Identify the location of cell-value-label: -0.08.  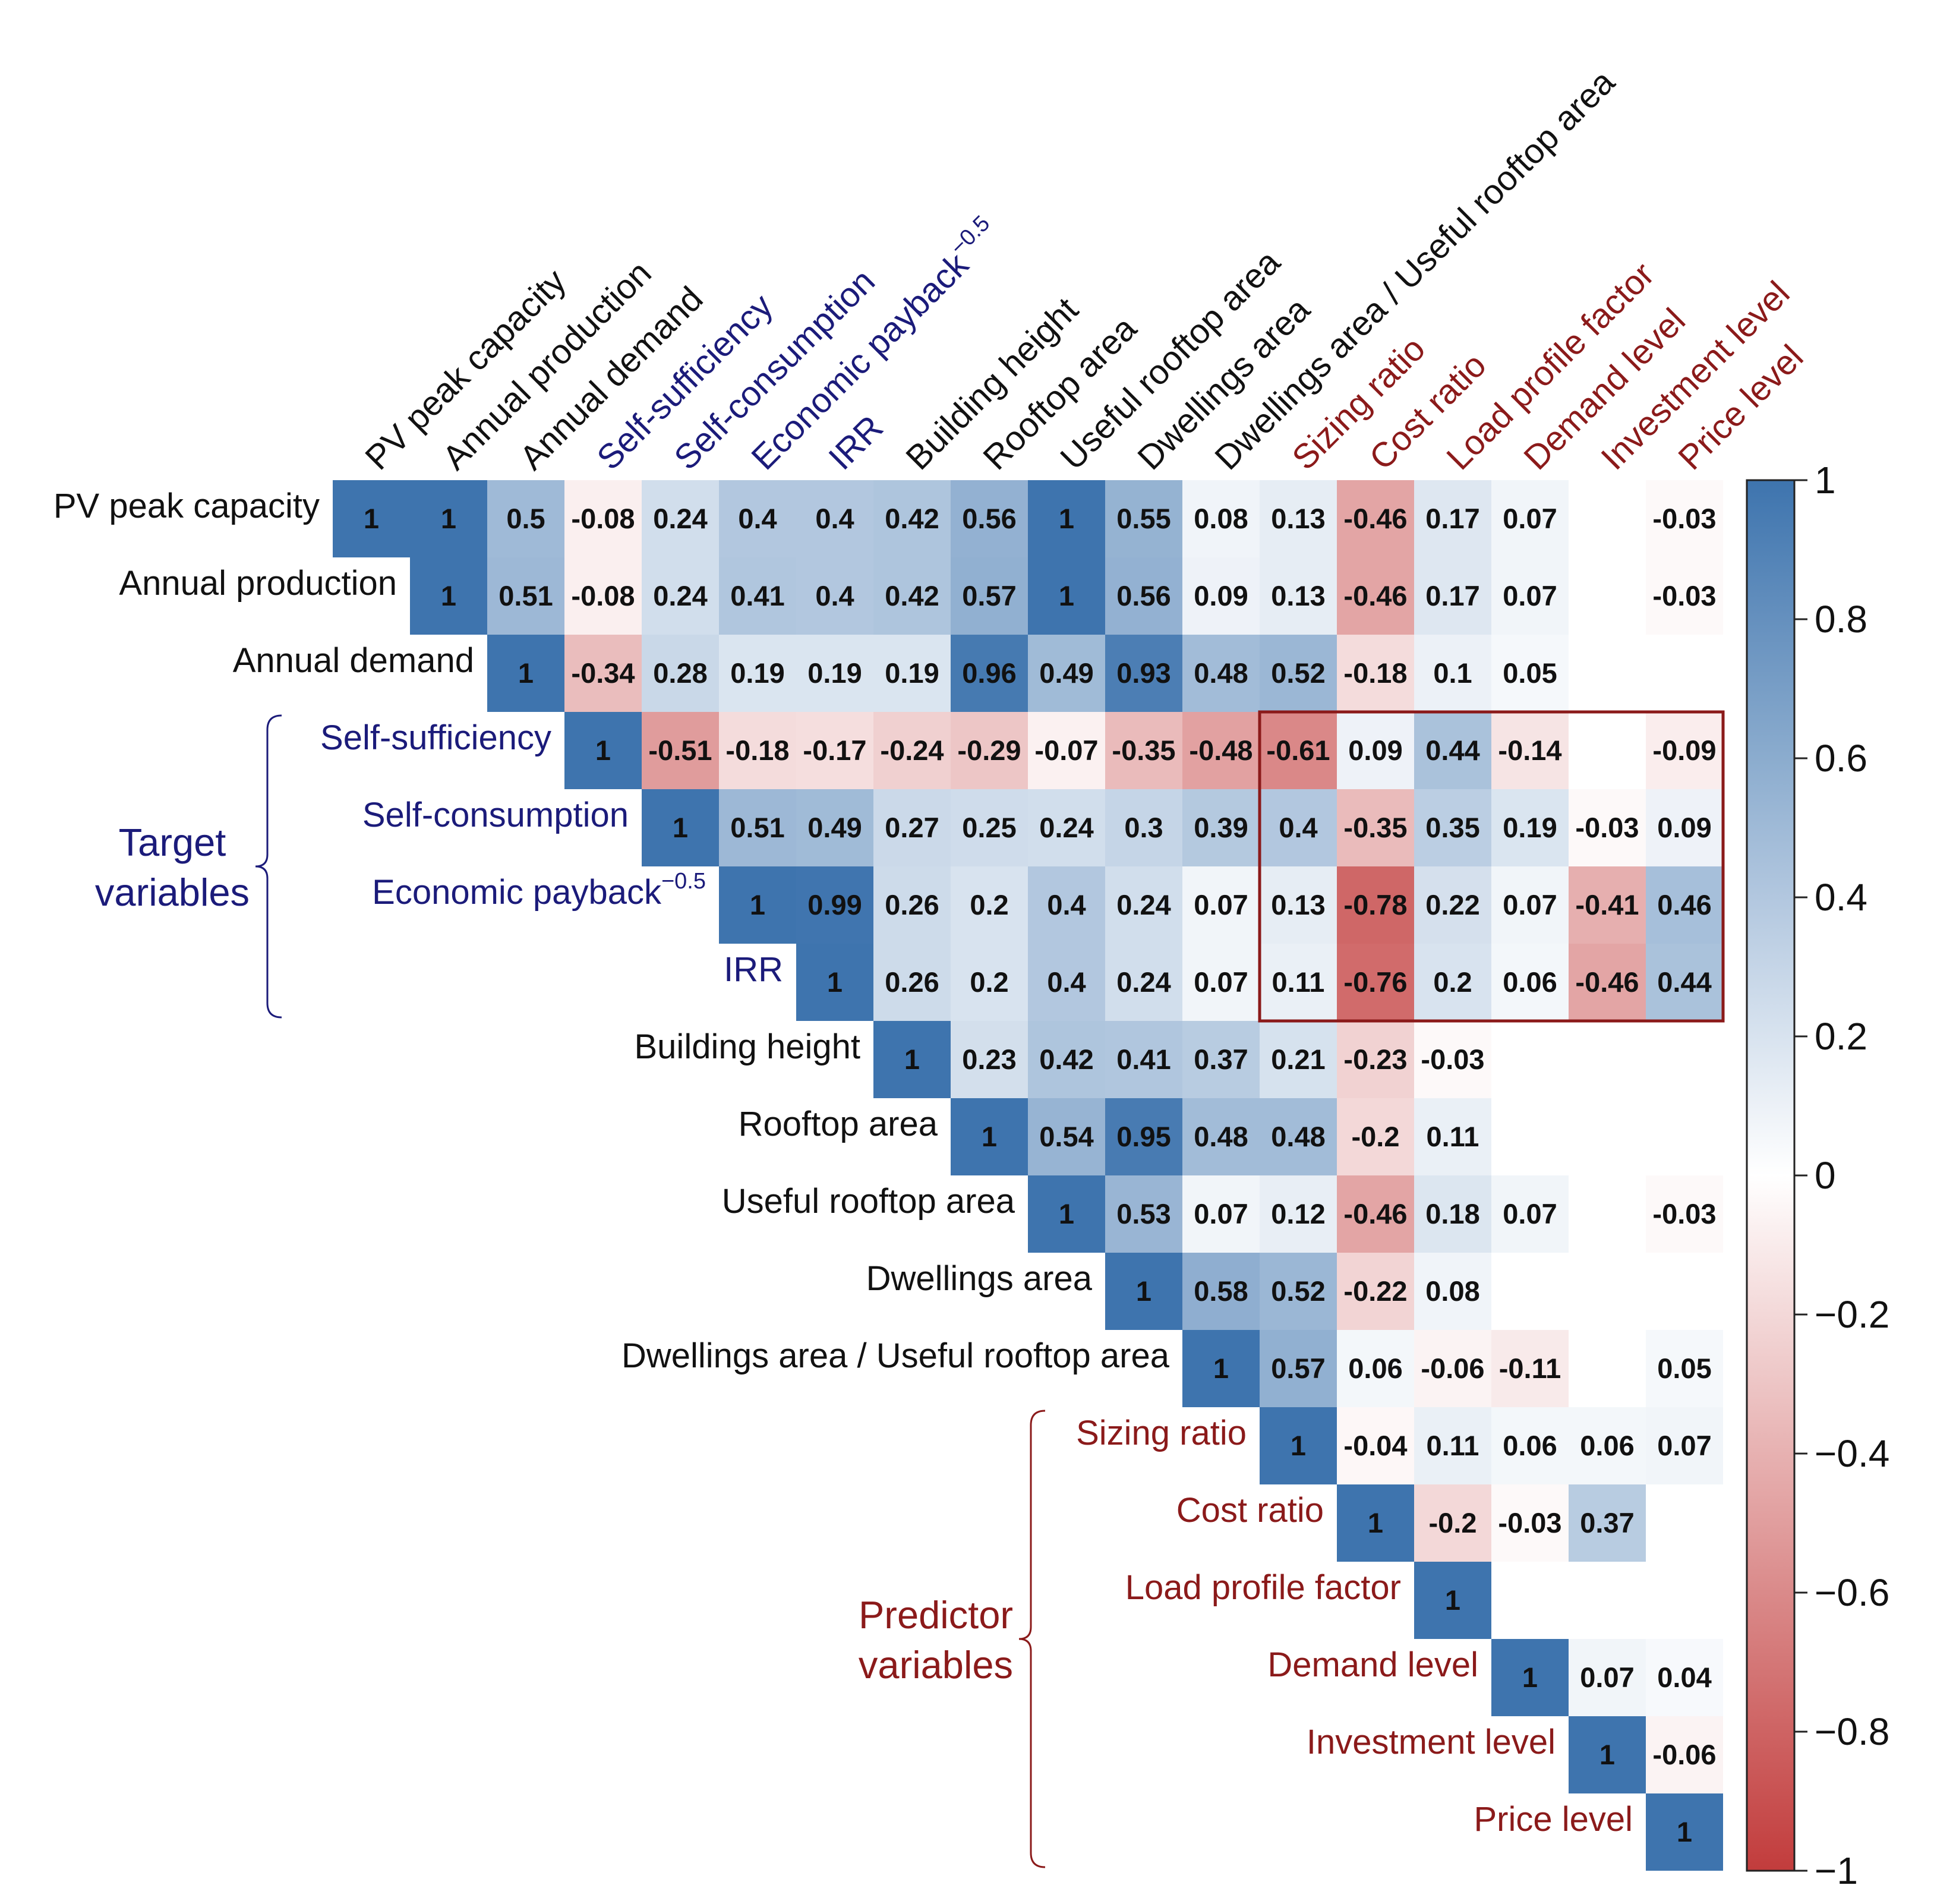
(603, 518).